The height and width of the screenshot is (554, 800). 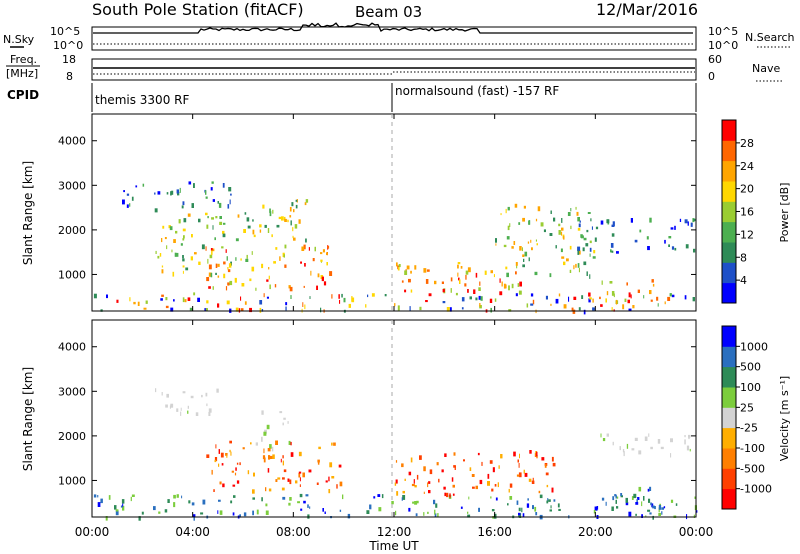 What do you see at coordinates (72, 185) in the screenshot?
I see `ytick-label: 3000` at bounding box center [72, 185].